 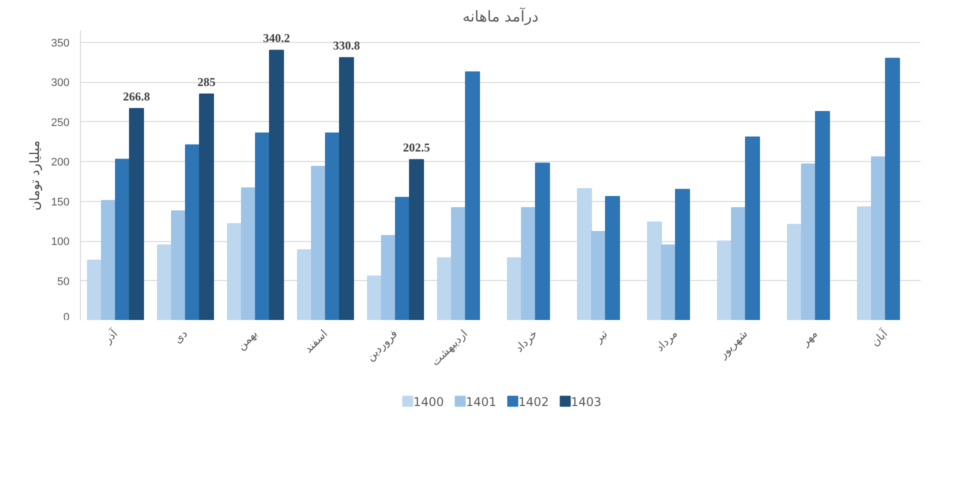 What do you see at coordinates (666, 340) in the screenshot?
I see `x-tick-label: مرداد` at bounding box center [666, 340].